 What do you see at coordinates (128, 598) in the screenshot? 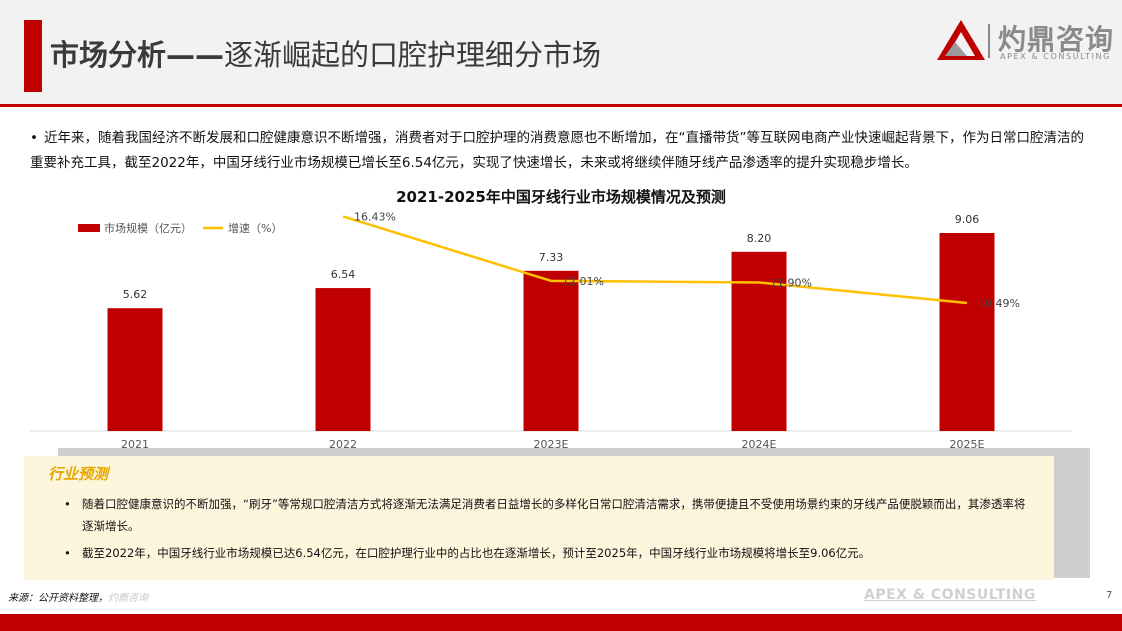
I see `source-watermark: 灼鼎咨询` at bounding box center [128, 598].